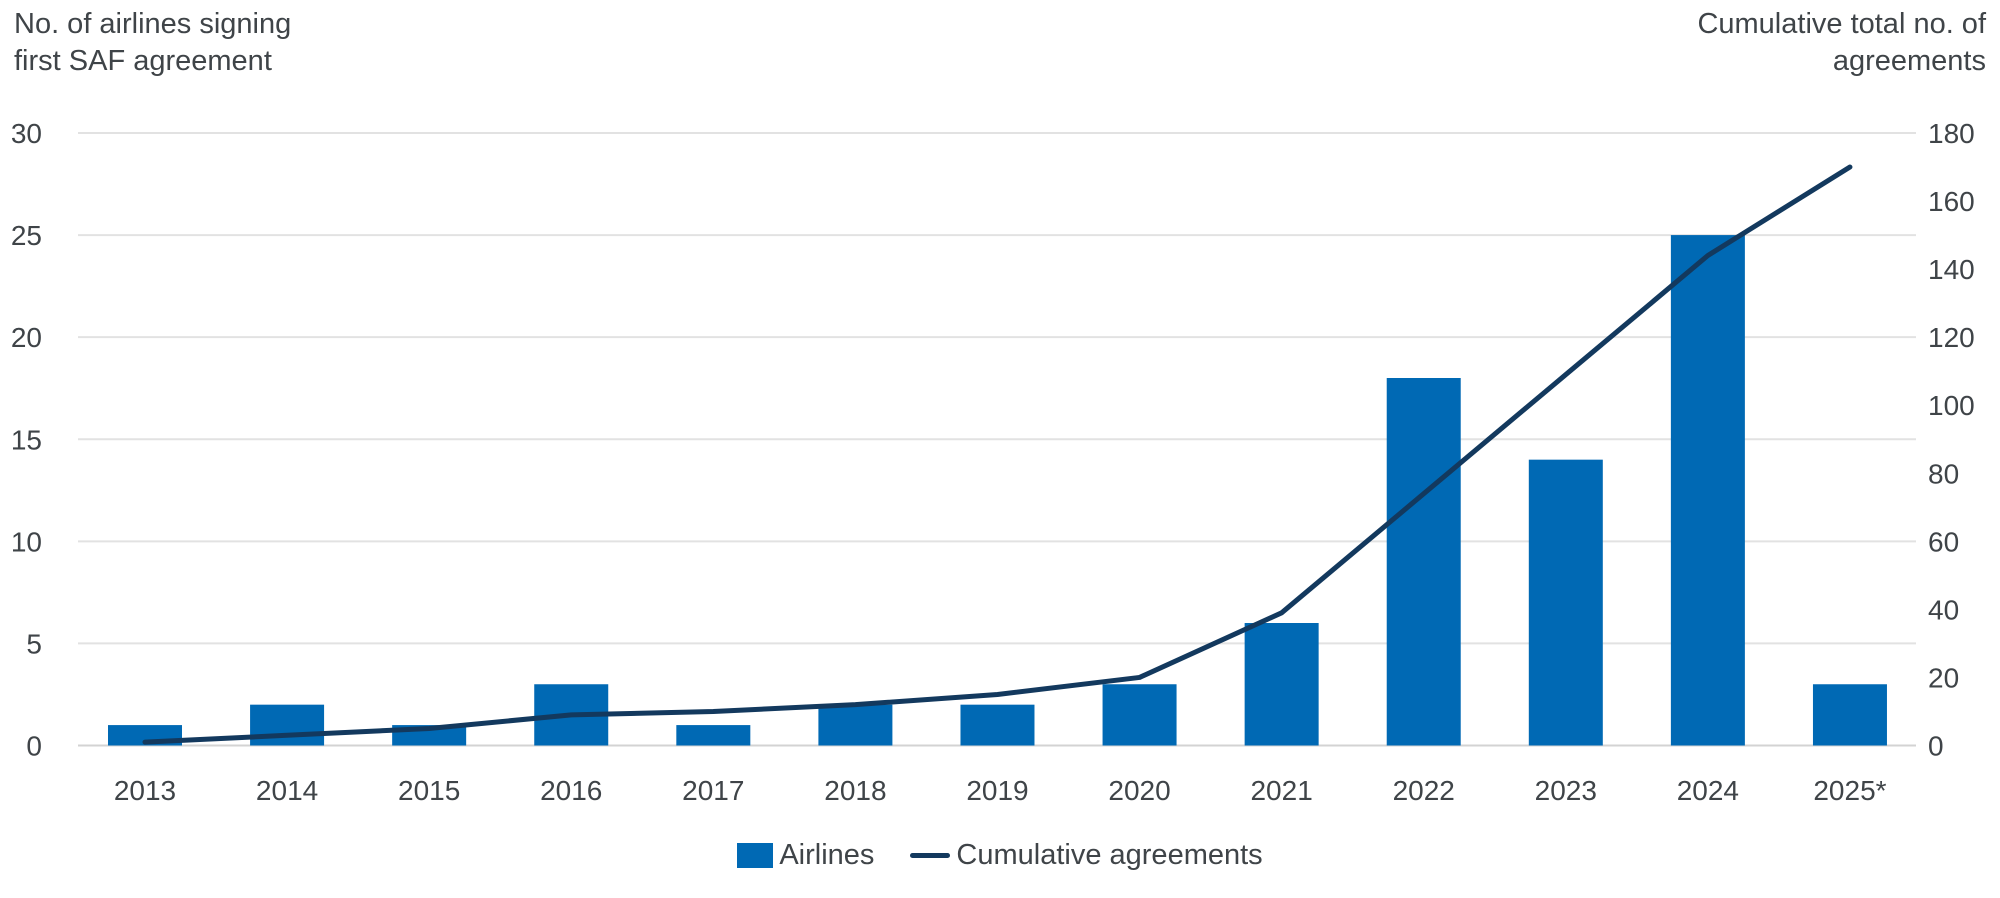  I want to click on airlines-bar-2024, so click(1707, 490).